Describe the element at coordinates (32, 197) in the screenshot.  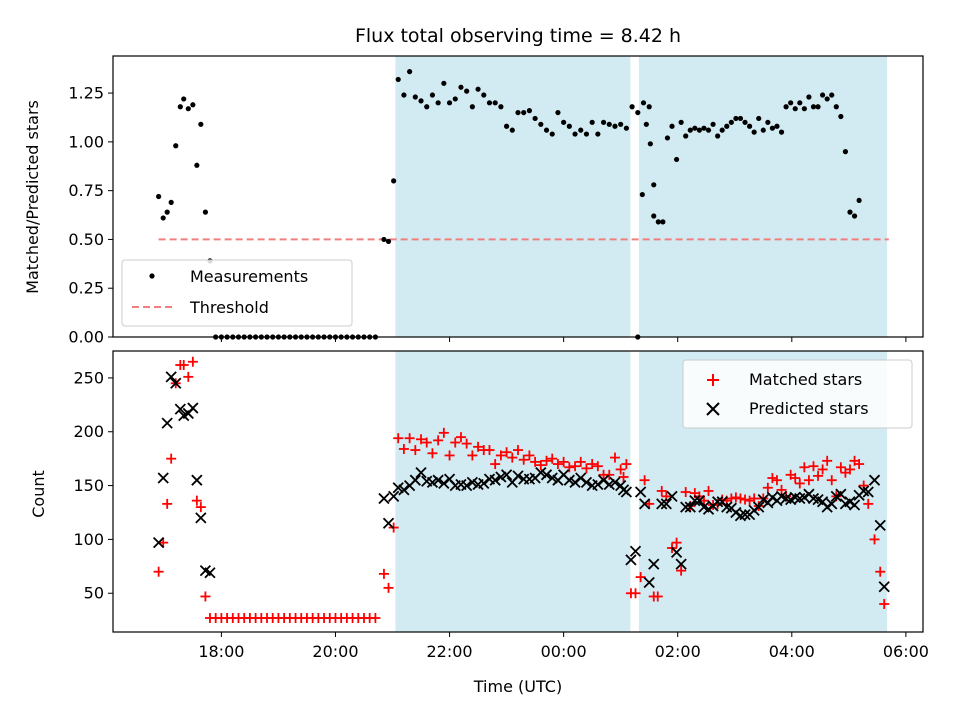
I see `ratio-y-label: Matched/Predicted stars` at that location.